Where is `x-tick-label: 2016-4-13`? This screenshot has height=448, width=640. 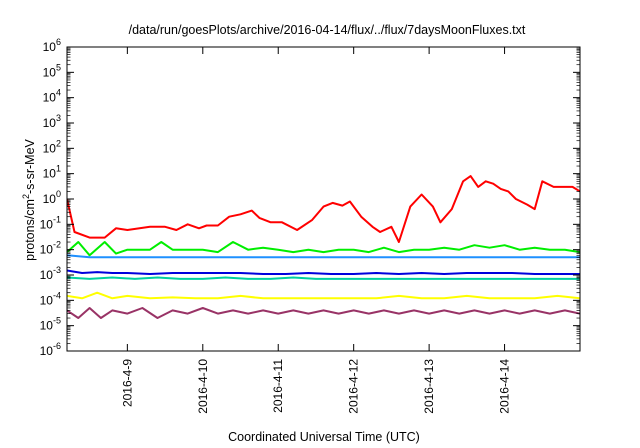
x-tick-label: 2016-4-13 is located at coordinates (429, 386).